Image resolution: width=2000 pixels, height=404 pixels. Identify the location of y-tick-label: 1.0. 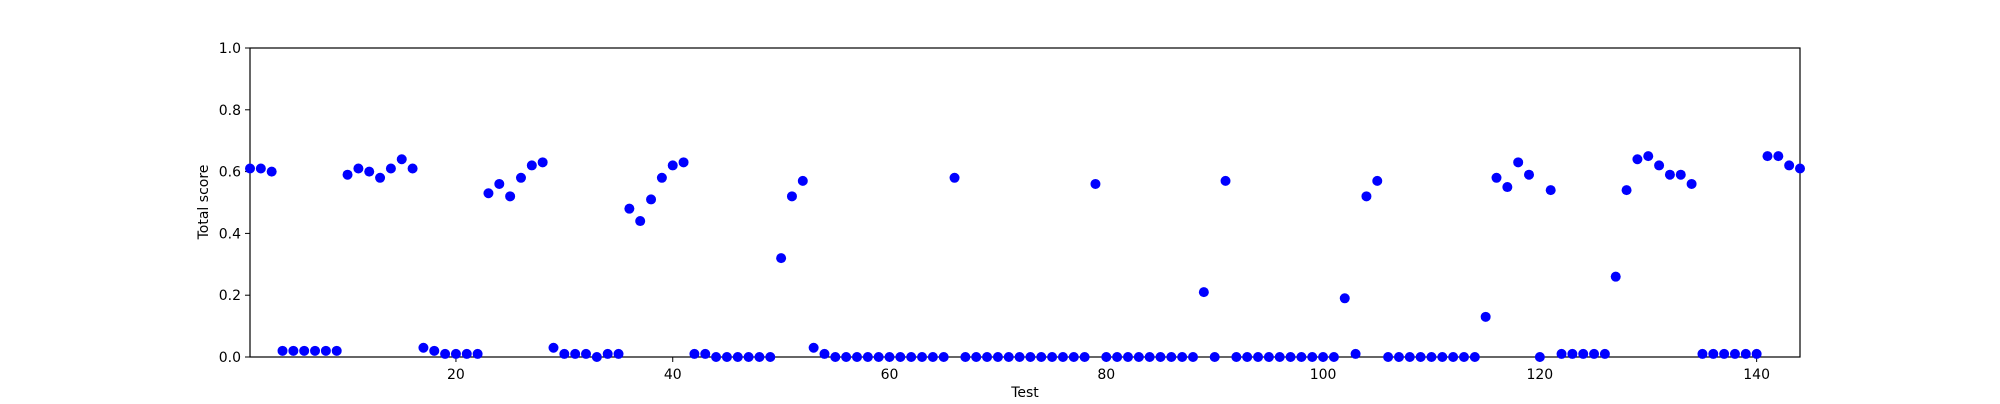
(230, 49).